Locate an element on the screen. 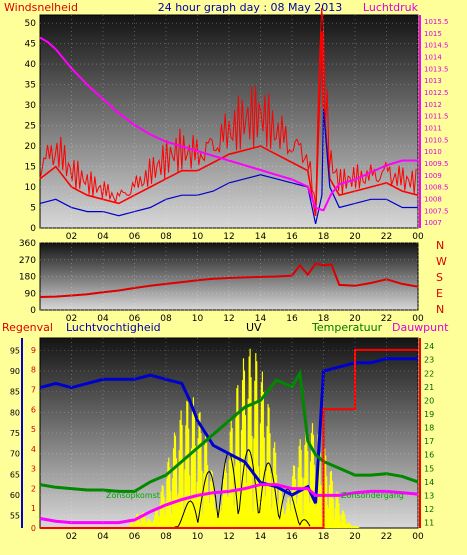 The image size is (467, 555). wind-y-tick: 20 is located at coordinates (31, 147).